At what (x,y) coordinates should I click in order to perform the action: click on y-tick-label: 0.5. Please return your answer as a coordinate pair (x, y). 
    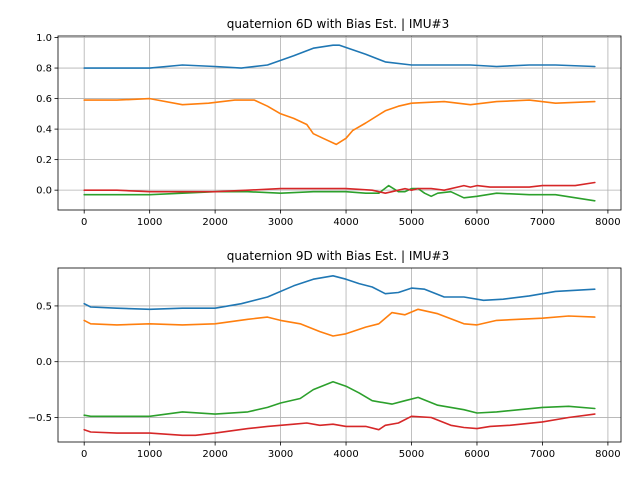
    Looking at the image, I should click on (44, 306).